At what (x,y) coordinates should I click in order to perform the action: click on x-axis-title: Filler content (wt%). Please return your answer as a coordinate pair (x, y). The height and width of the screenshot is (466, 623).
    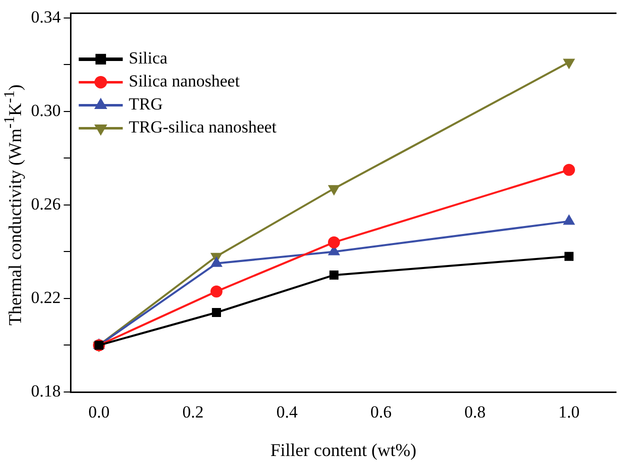
    Looking at the image, I should click on (343, 450).